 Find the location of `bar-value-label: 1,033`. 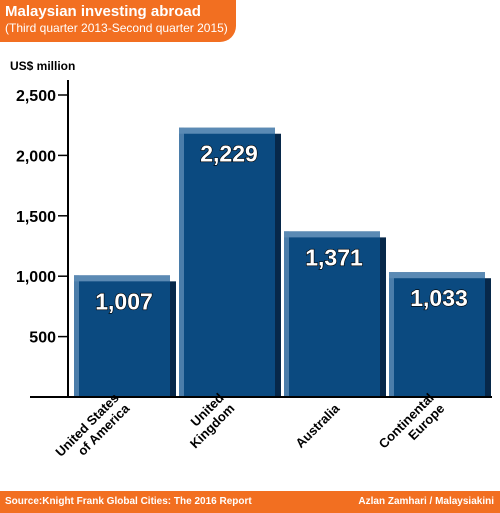

bar-value-label: 1,033 is located at coordinates (439, 298).